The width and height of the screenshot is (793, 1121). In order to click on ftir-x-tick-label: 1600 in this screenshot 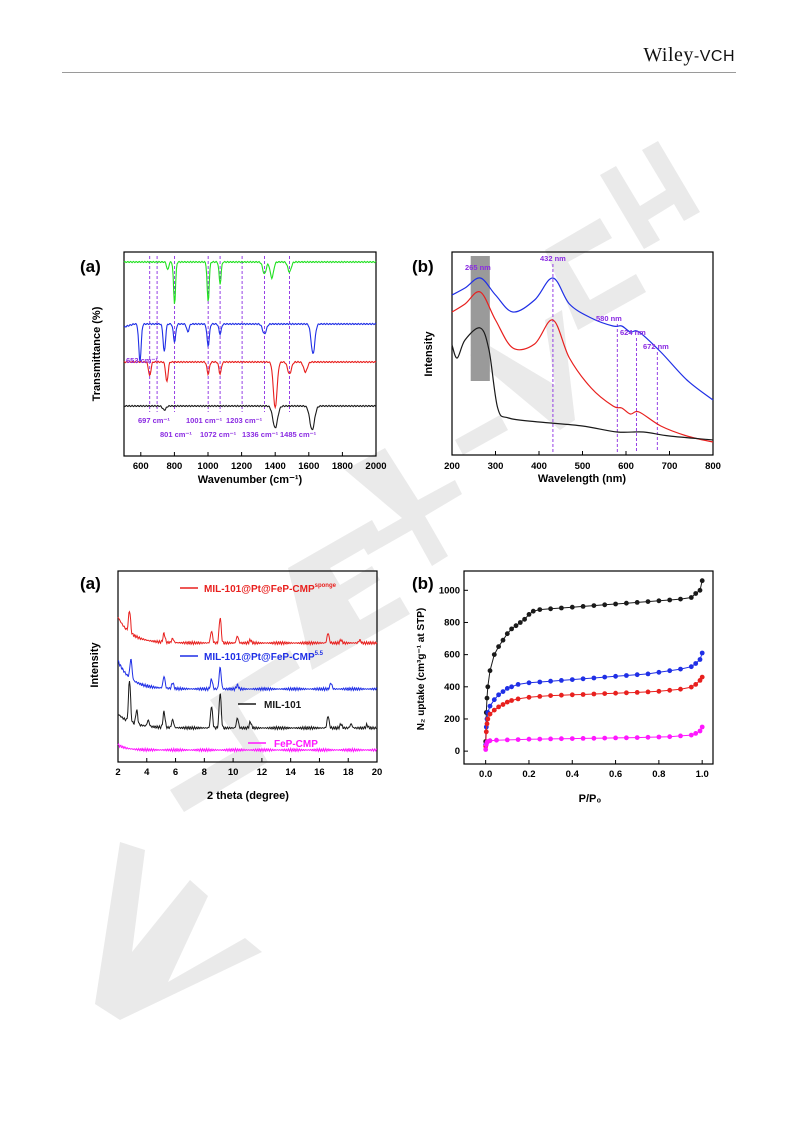, I will do `click(308, 466)`.